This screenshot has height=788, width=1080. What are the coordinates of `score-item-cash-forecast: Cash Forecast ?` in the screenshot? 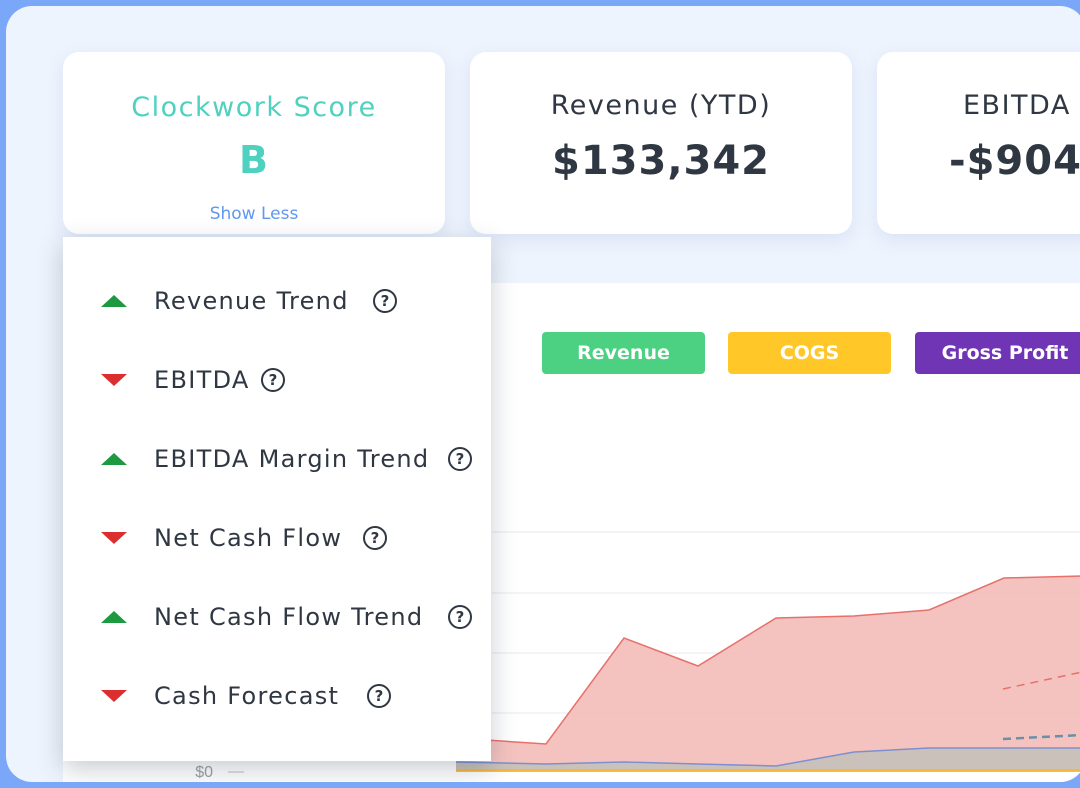 It's located at (277, 696).